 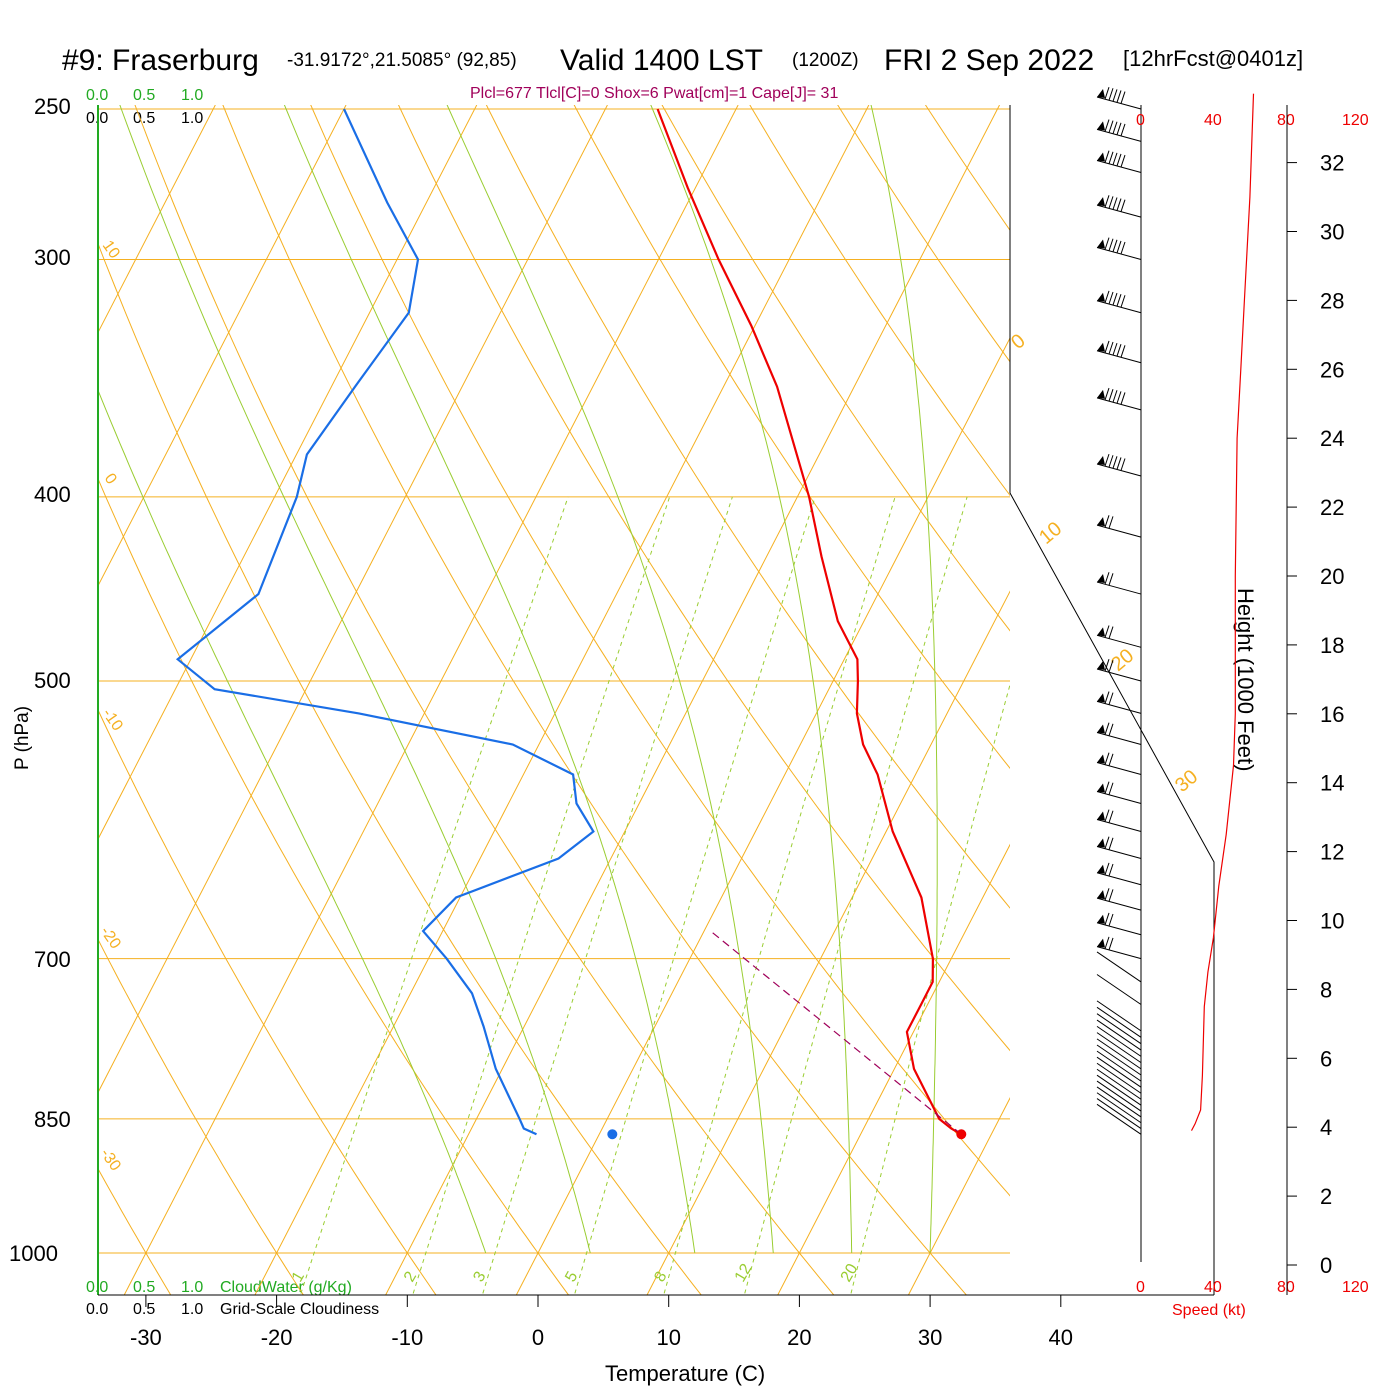 I want to click on height-tick-label: 14, so click(x=1332, y=783).